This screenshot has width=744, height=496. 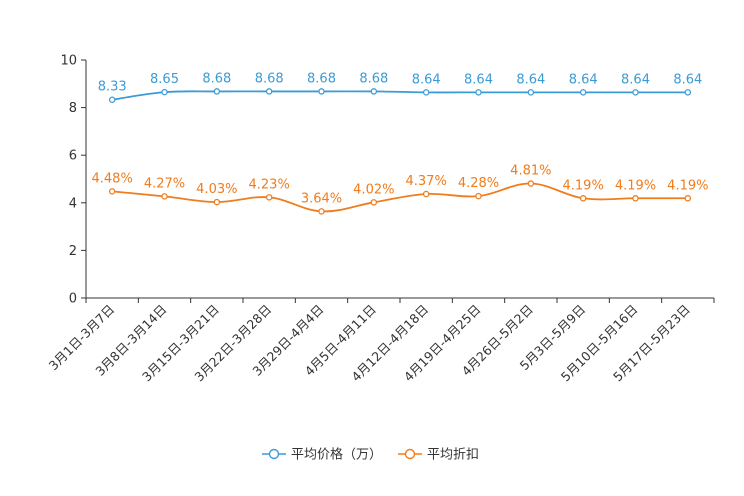 I want to click on data-label: 3.64%, so click(x=321, y=198).